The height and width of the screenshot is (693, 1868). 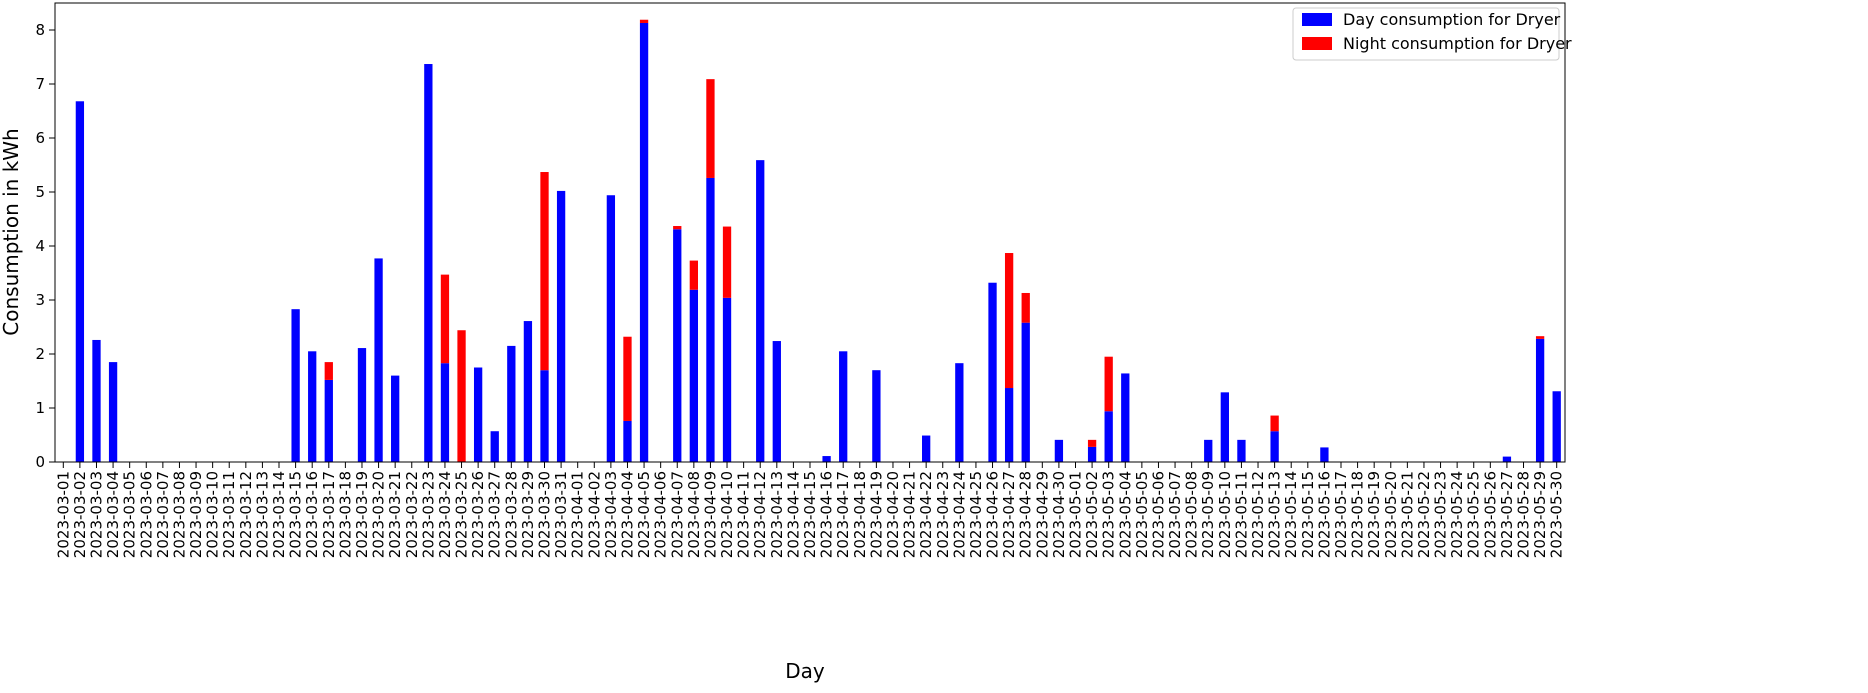 What do you see at coordinates (1009, 514) in the screenshot?
I see `x-tick-label-2023-04-27: 2023-04-27` at bounding box center [1009, 514].